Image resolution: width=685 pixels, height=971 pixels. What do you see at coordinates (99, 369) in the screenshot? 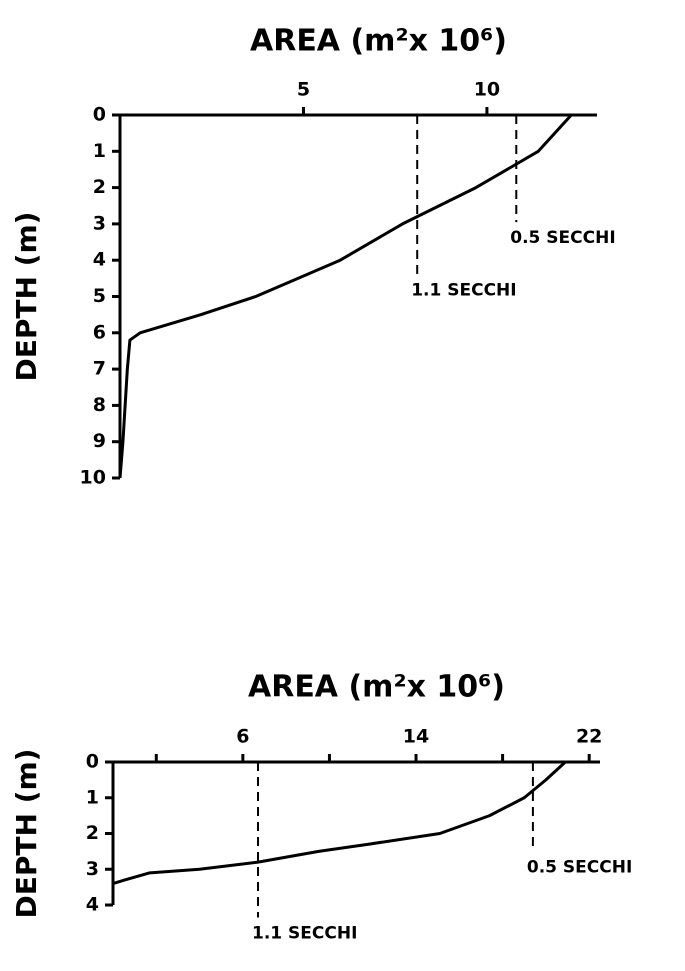
I see `y-tick-label: 7` at bounding box center [99, 369].